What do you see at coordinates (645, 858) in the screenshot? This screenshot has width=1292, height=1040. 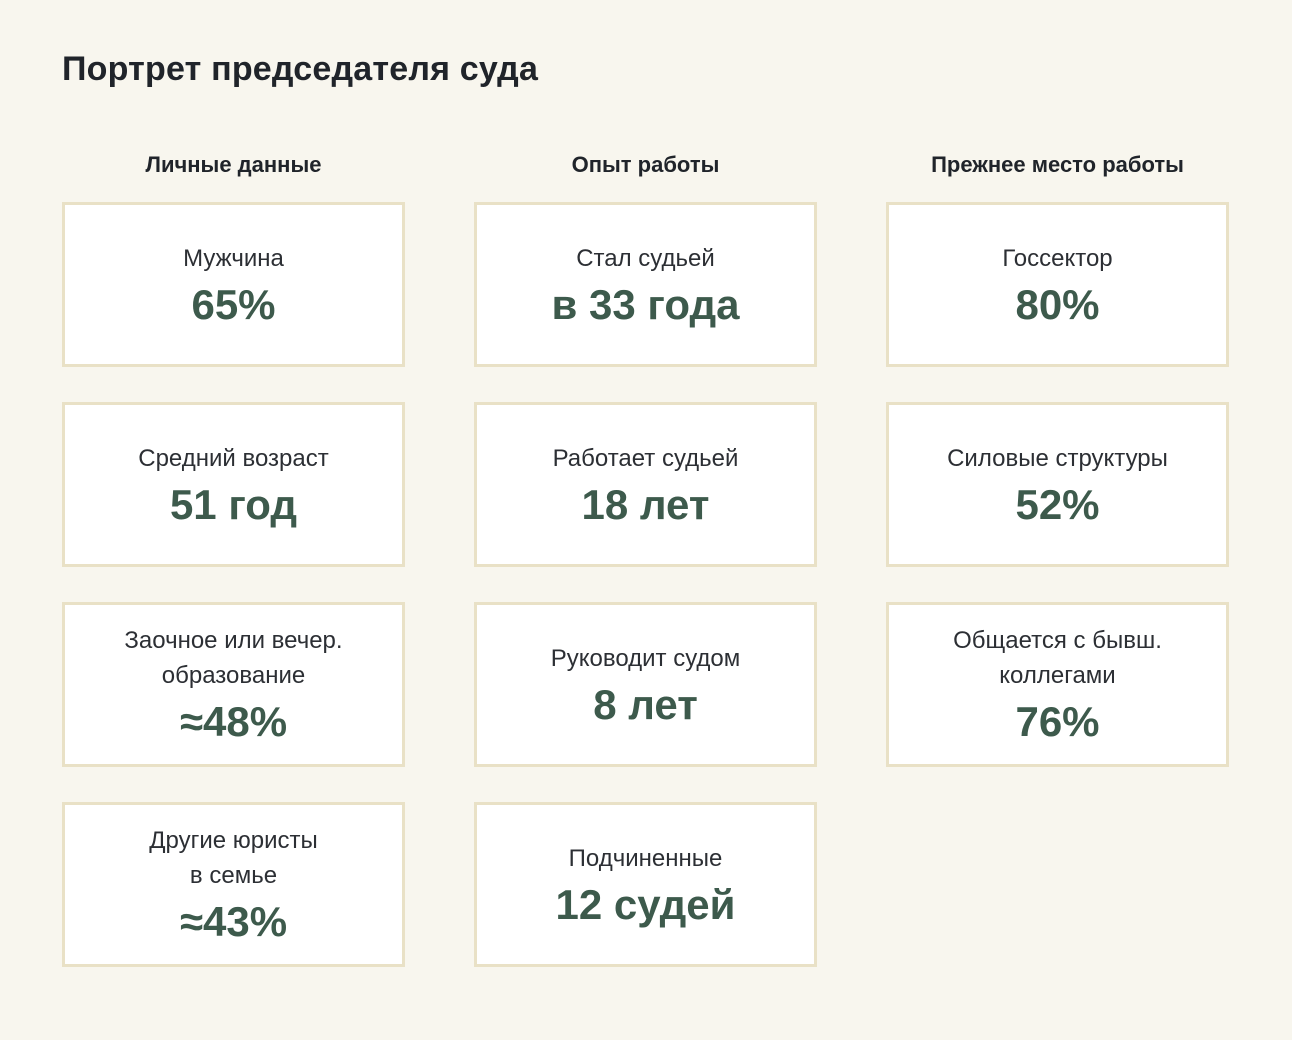 I see `stat-label: Подчиненные` at bounding box center [645, 858].